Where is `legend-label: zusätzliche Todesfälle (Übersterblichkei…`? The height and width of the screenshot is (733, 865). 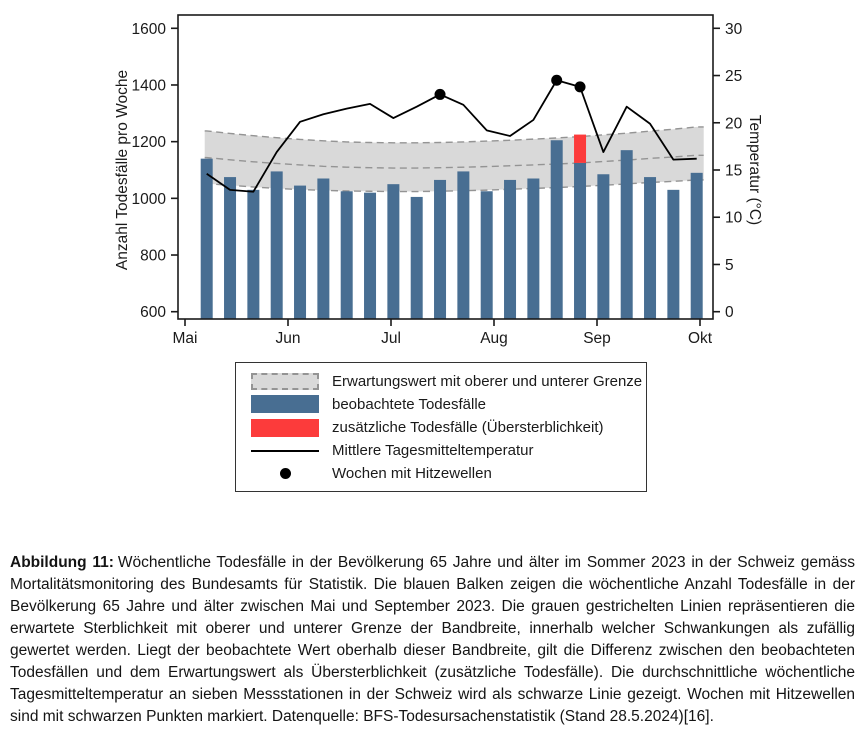 legend-label: zusätzliche Todesfälle (Übersterblichkei… is located at coordinates (468, 427).